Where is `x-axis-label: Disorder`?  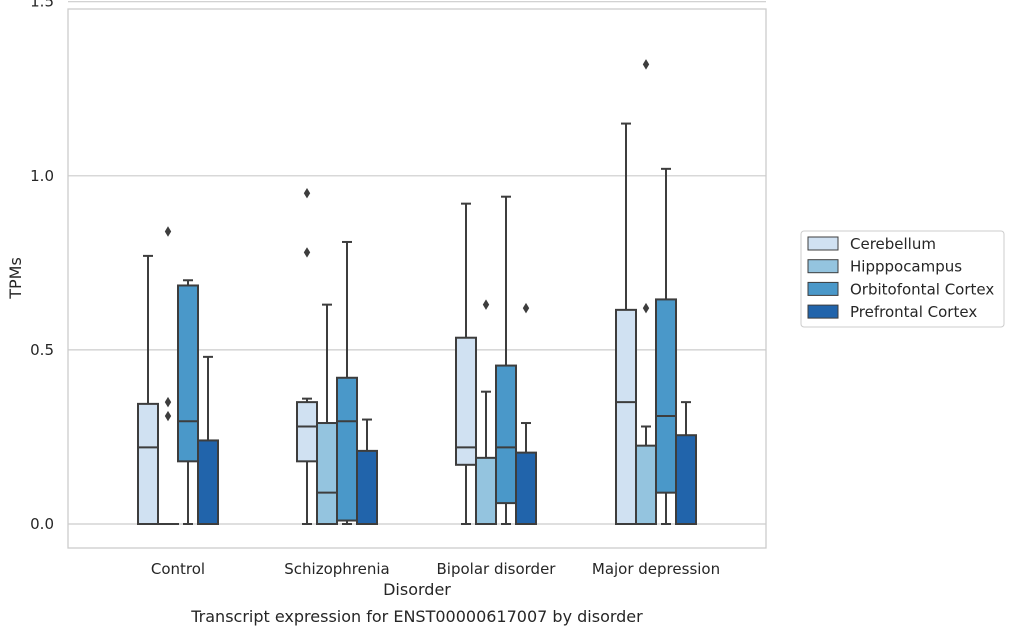 x-axis-label: Disorder is located at coordinates (417, 589).